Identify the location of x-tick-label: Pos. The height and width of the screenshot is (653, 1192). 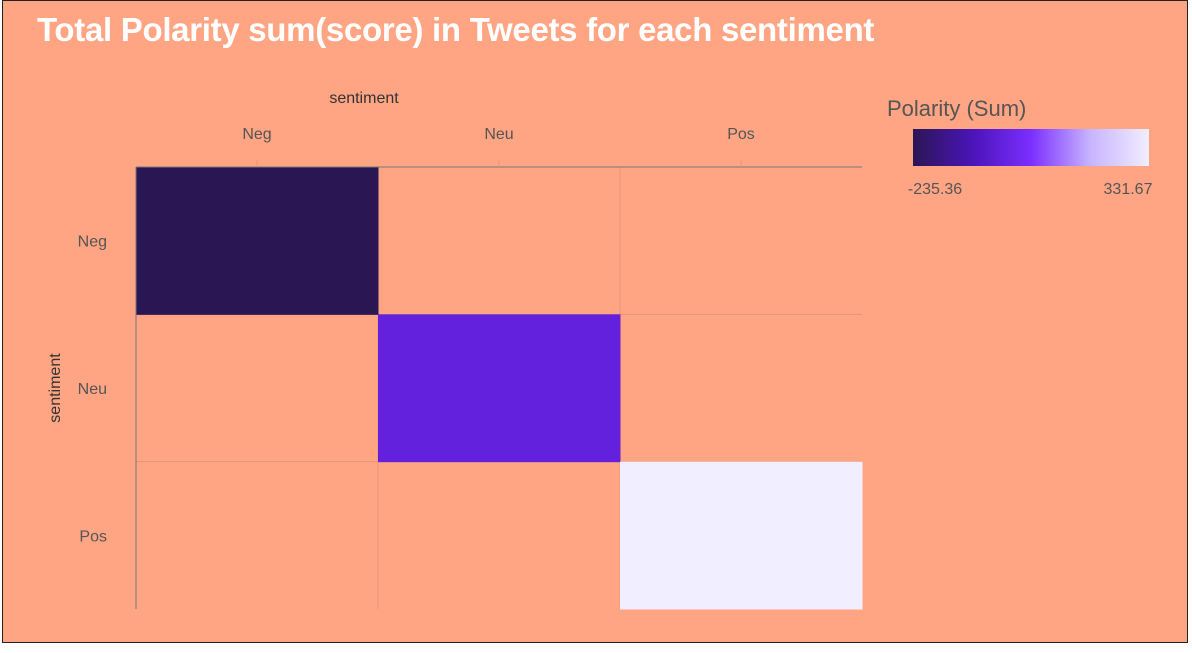
(741, 134).